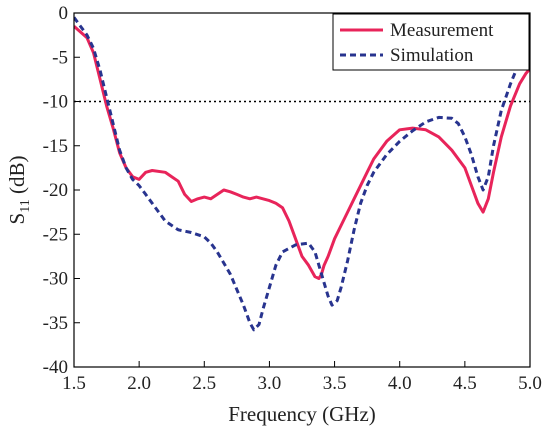 The image size is (550, 436). What do you see at coordinates (270, 383) in the screenshot?
I see `x-tick-label: 3.0` at bounding box center [270, 383].